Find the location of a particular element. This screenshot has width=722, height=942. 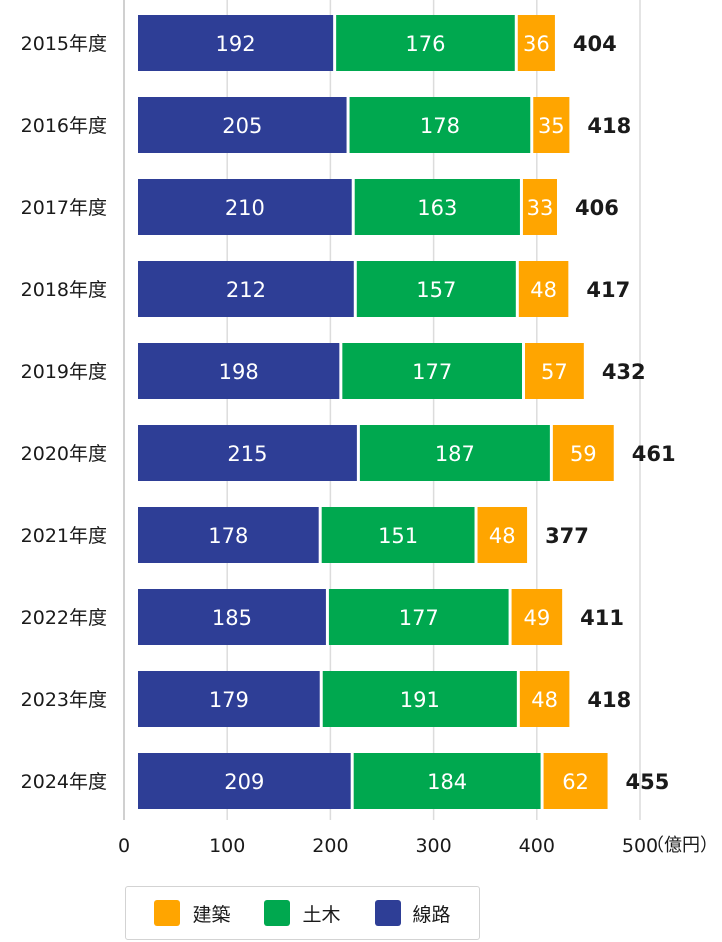

legend: 建築 土木 線路 is located at coordinates (302, 913).